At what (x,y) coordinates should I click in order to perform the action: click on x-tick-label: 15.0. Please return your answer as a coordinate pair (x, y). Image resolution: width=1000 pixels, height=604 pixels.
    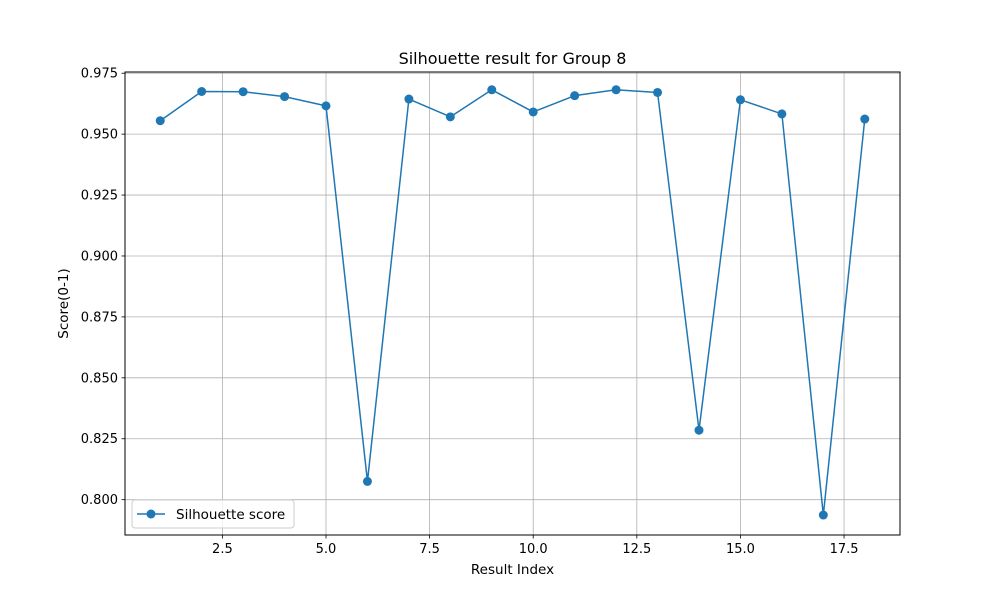
    Looking at the image, I should click on (740, 549).